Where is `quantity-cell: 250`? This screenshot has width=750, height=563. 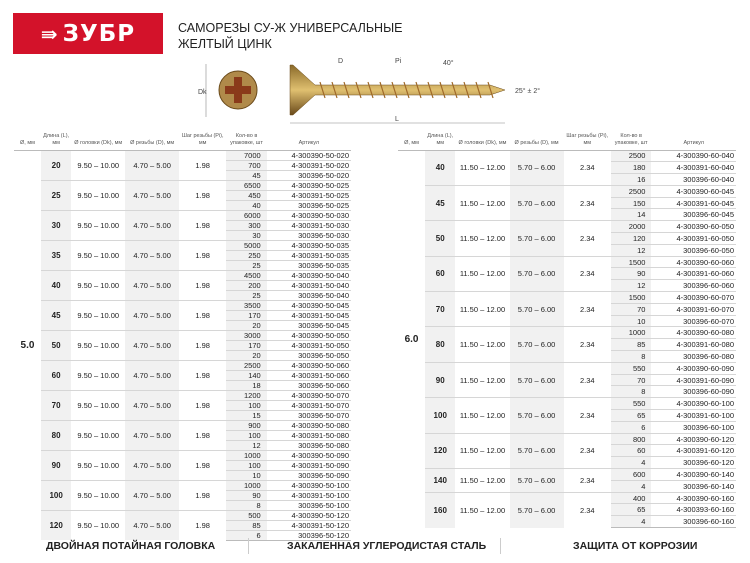 quantity-cell: 250 is located at coordinates (246, 254).